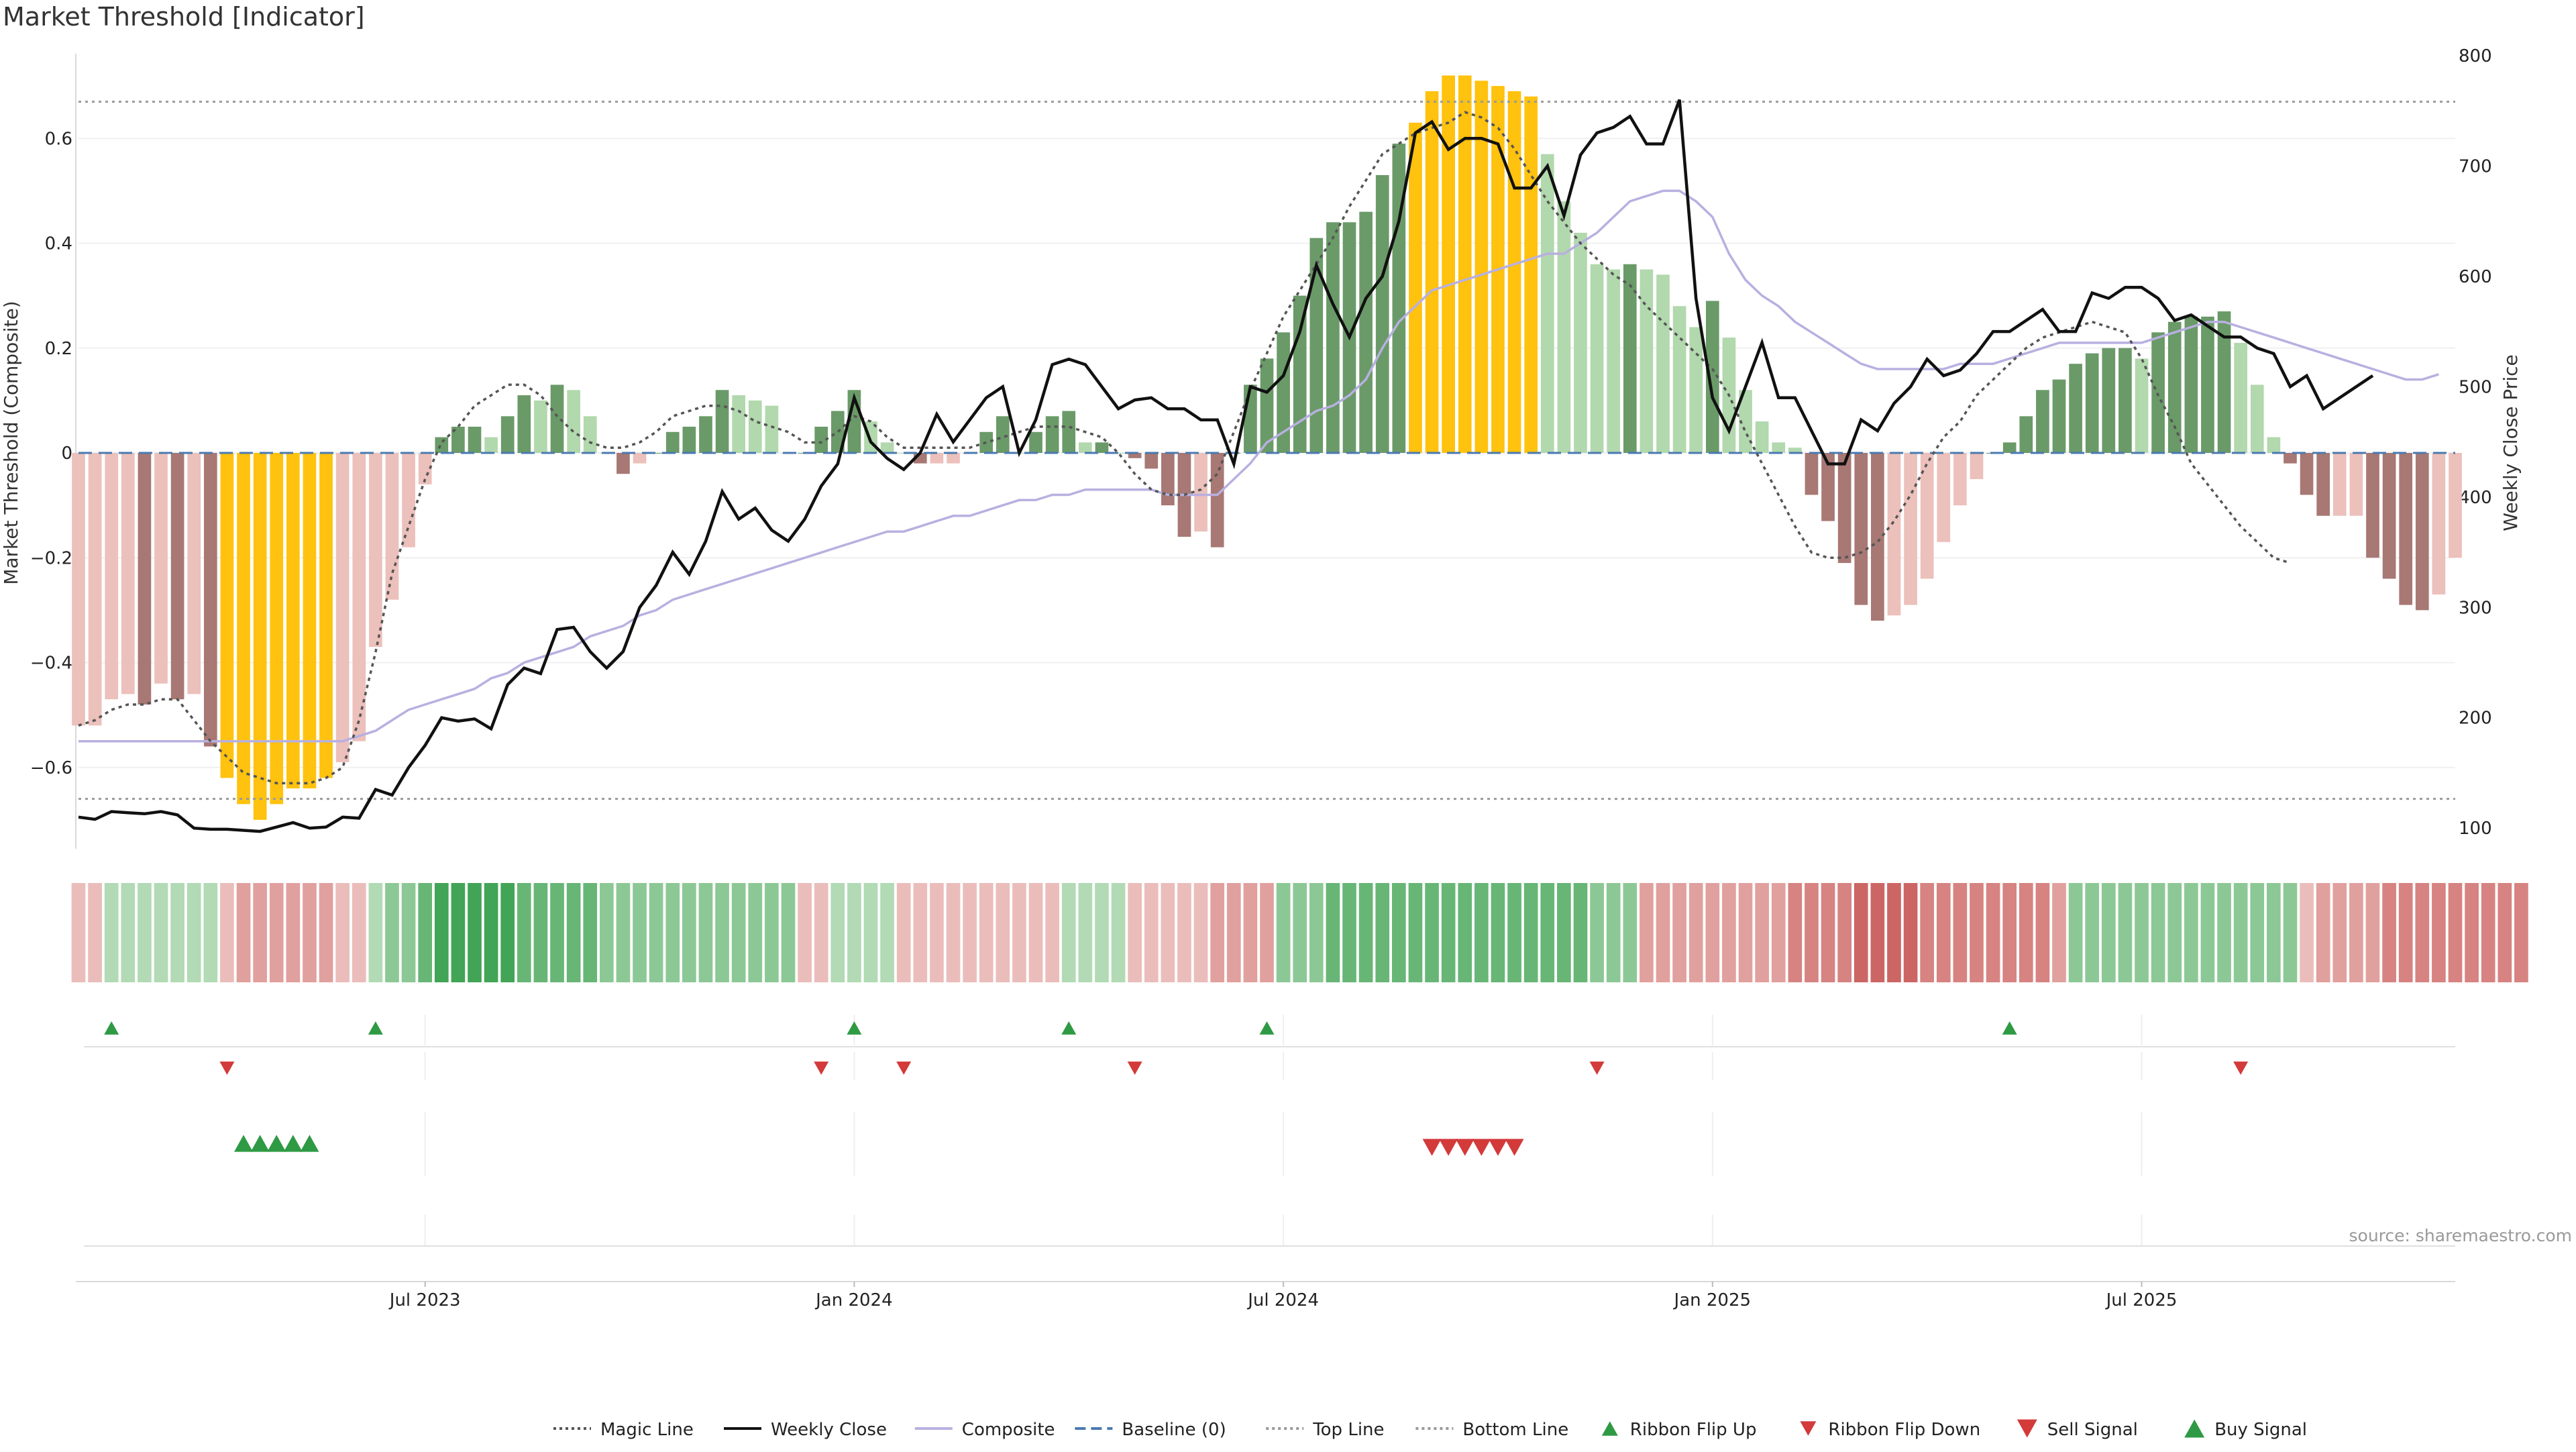  I want to click on legend-label: Magic Line, so click(647, 1430).